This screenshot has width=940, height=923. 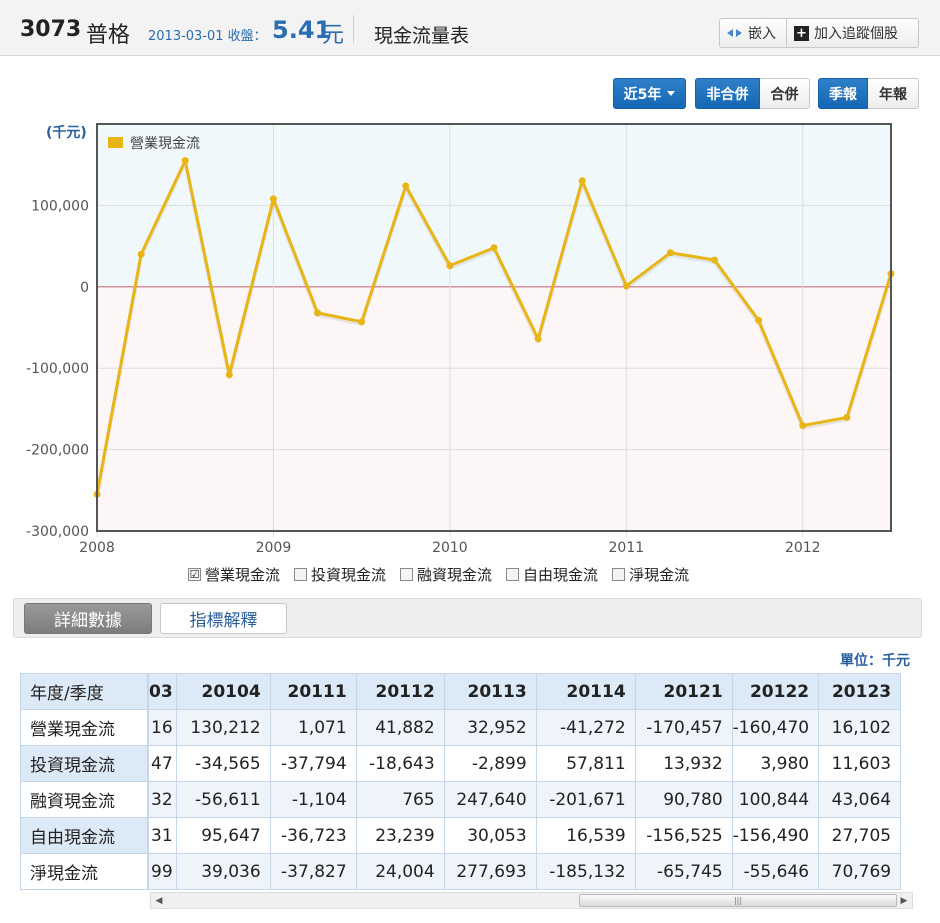 What do you see at coordinates (853, 33) in the screenshot?
I see `add-to-watchlist-button: + 加入追蹤個股` at bounding box center [853, 33].